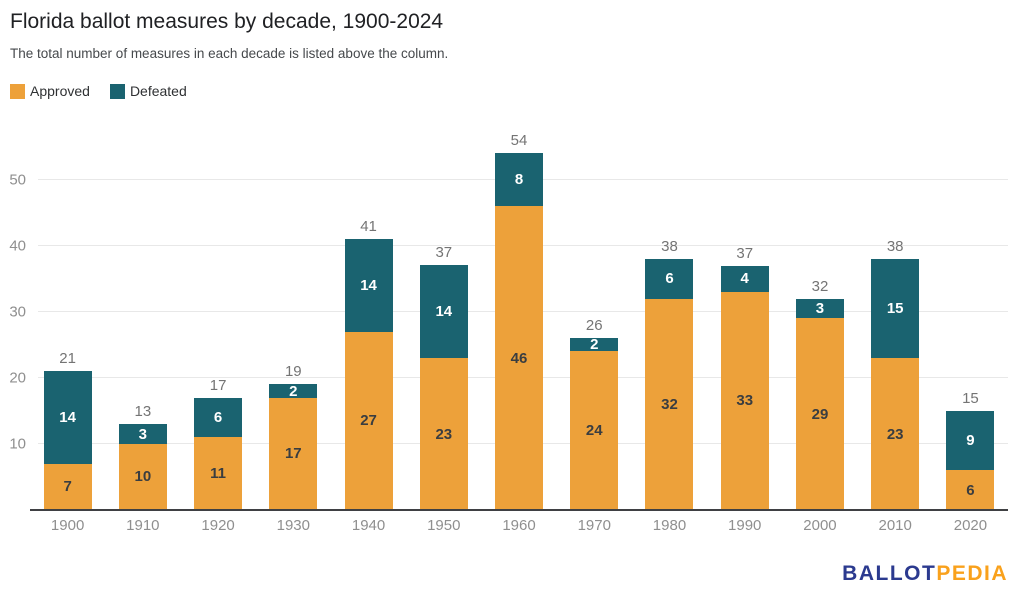 This screenshot has height=600, width=1024. I want to click on x-tick-label: 2020, so click(970, 525).